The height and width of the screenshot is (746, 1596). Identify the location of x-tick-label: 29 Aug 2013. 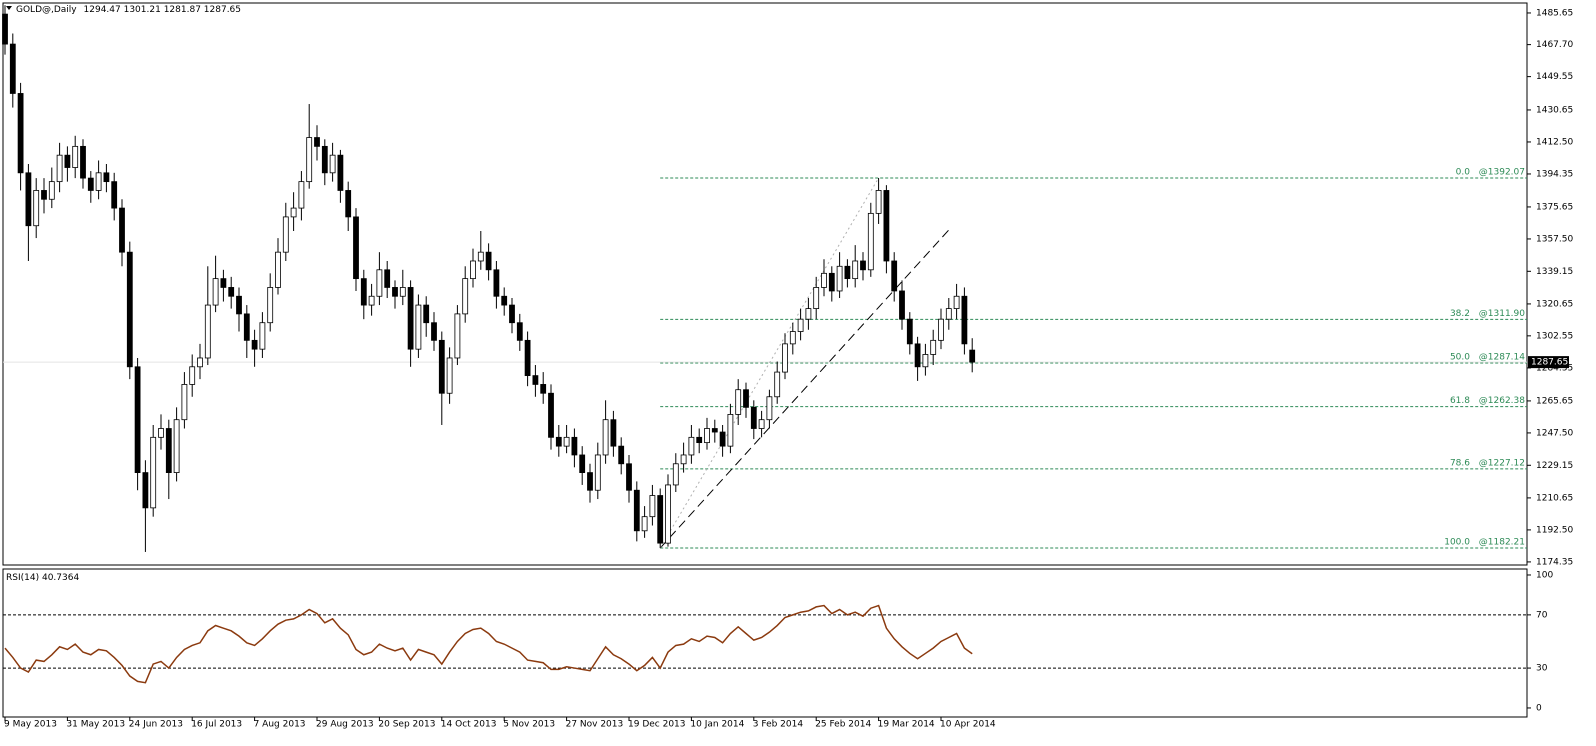
(345, 725).